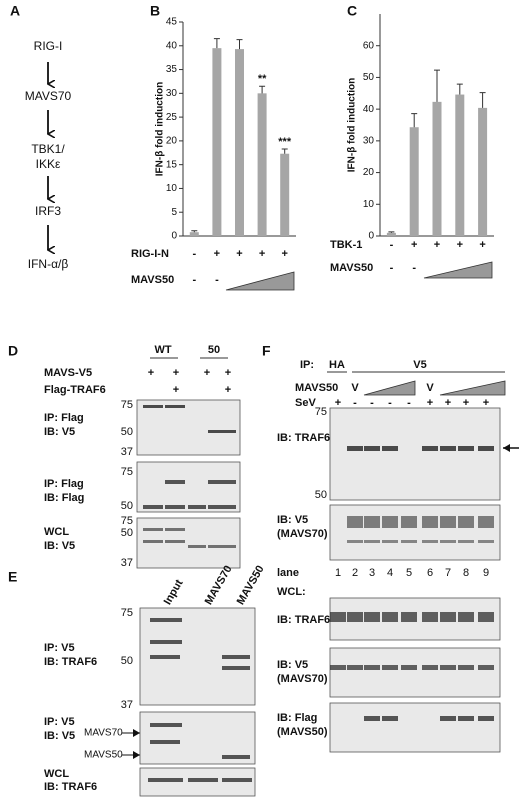 This screenshot has width=521, height=800. Describe the element at coordinates (103, 733) in the screenshot. I see `band-label: MAVS70` at that location.